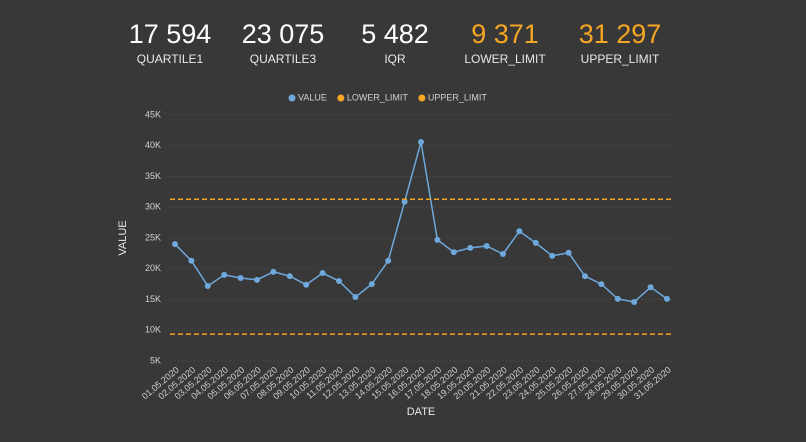  I want to click on y-tick-label: 20K, so click(153, 268).